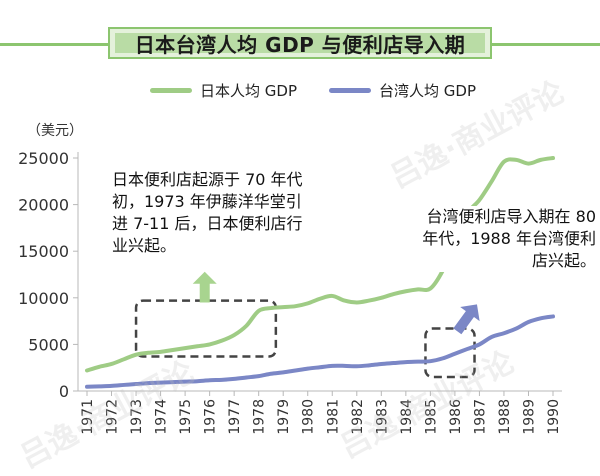 The height and width of the screenshot is (476, 600). What do you see at coordinates (137, 417) in the screenshot?
I see `x-tick-label: 1973` at bounding box center [137, 417].